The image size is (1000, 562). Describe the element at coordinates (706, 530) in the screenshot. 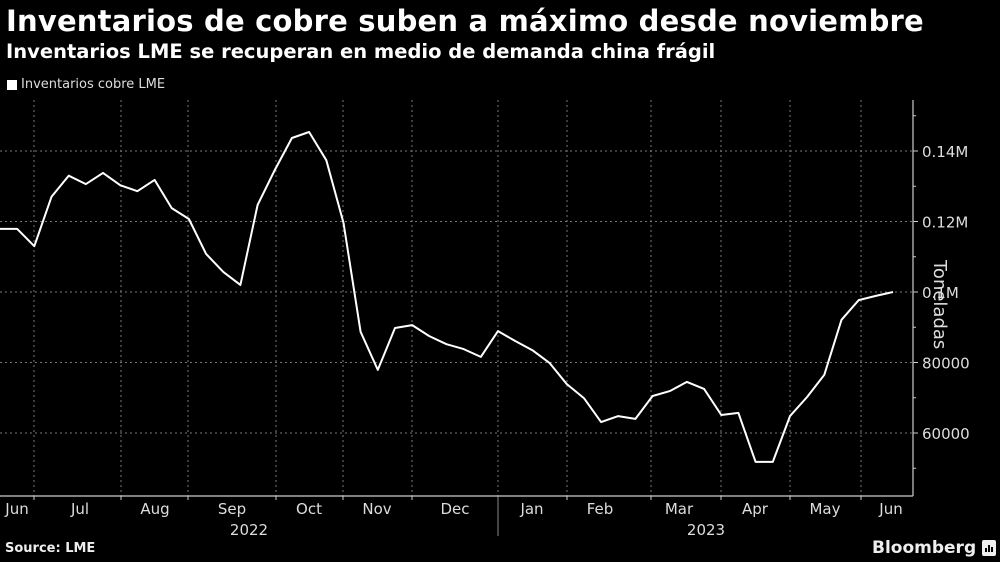

I see `svg-text: 2023` at that location.